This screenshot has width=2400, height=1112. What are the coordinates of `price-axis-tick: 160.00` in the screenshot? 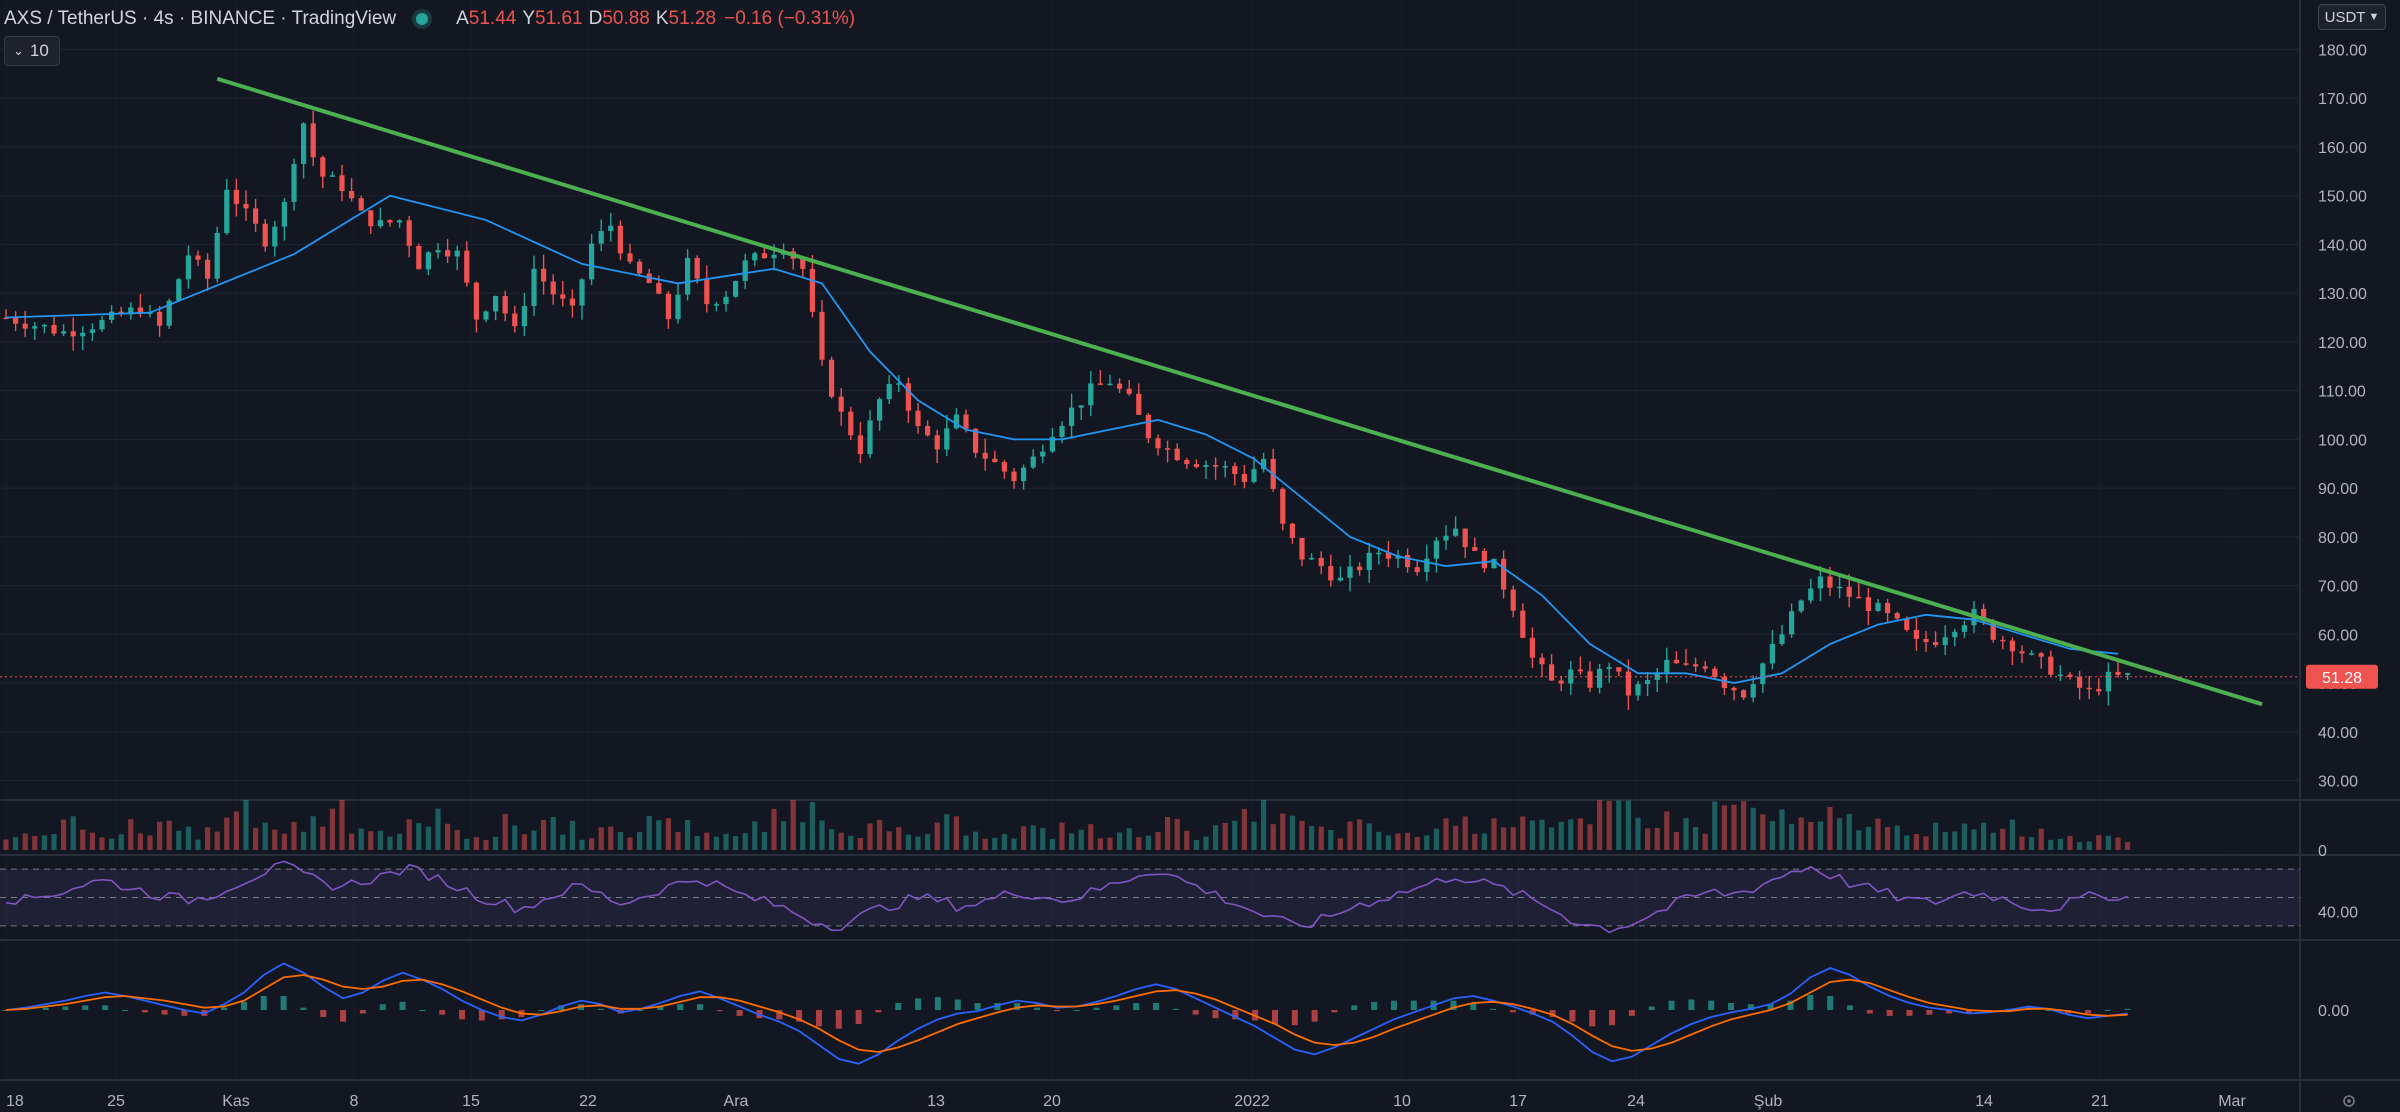 It's located at (2342, 148).